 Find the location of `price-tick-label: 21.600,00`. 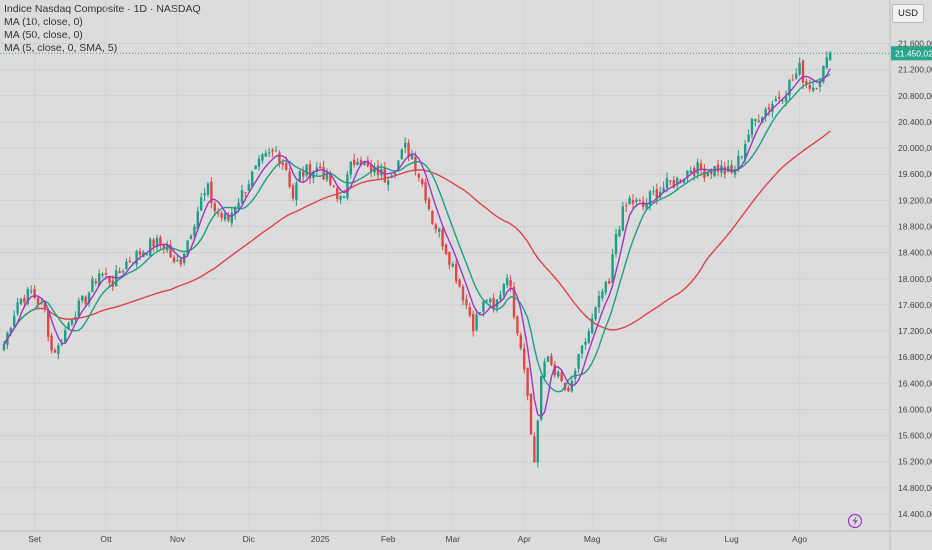

price-tick-label: 21.600,00 is located at coordinates (915, 44).